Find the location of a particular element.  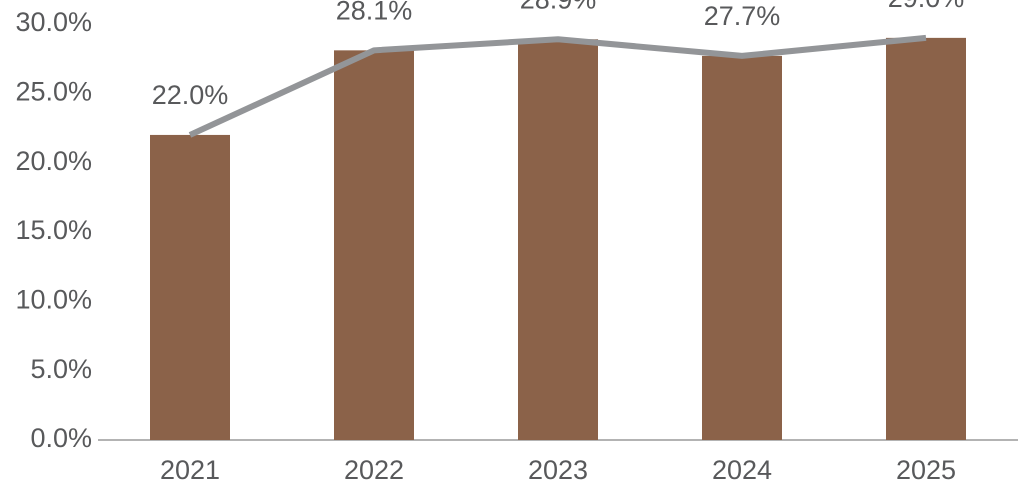

x-tick-label: 2022 is located at coordinates (374, 470).